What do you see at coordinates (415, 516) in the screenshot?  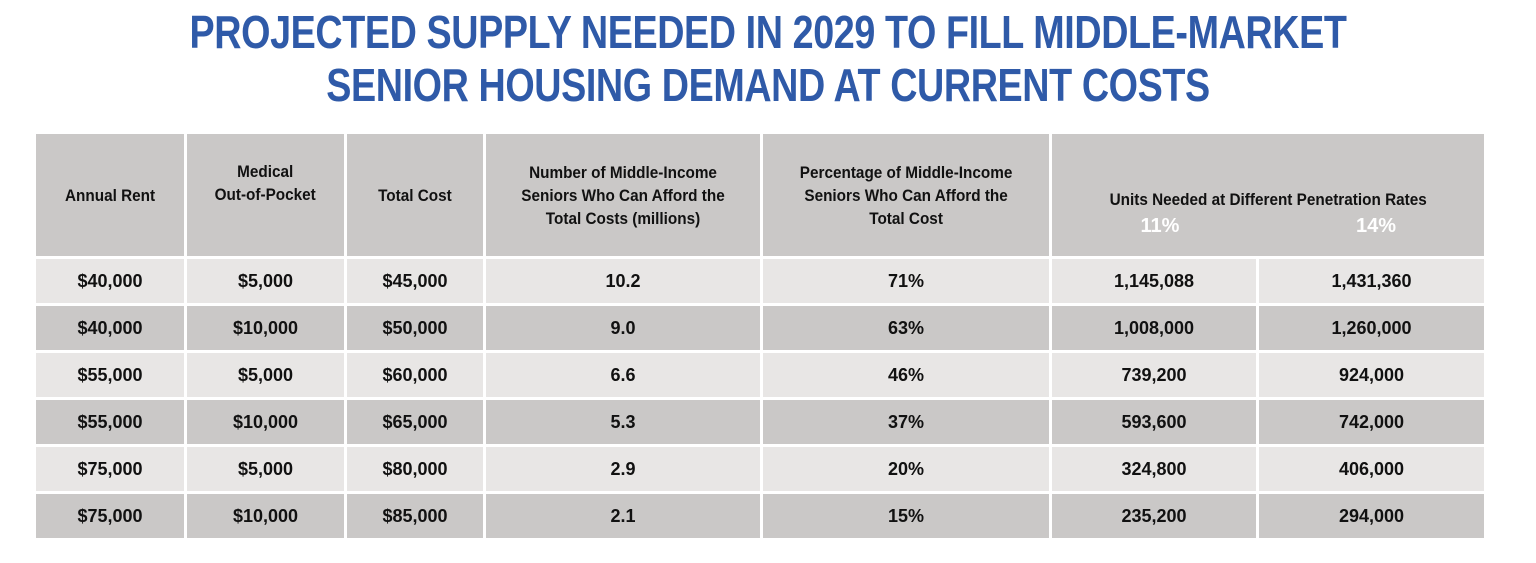 I see `cell-total-cost: $85,000` at bounding box center [415, 516].